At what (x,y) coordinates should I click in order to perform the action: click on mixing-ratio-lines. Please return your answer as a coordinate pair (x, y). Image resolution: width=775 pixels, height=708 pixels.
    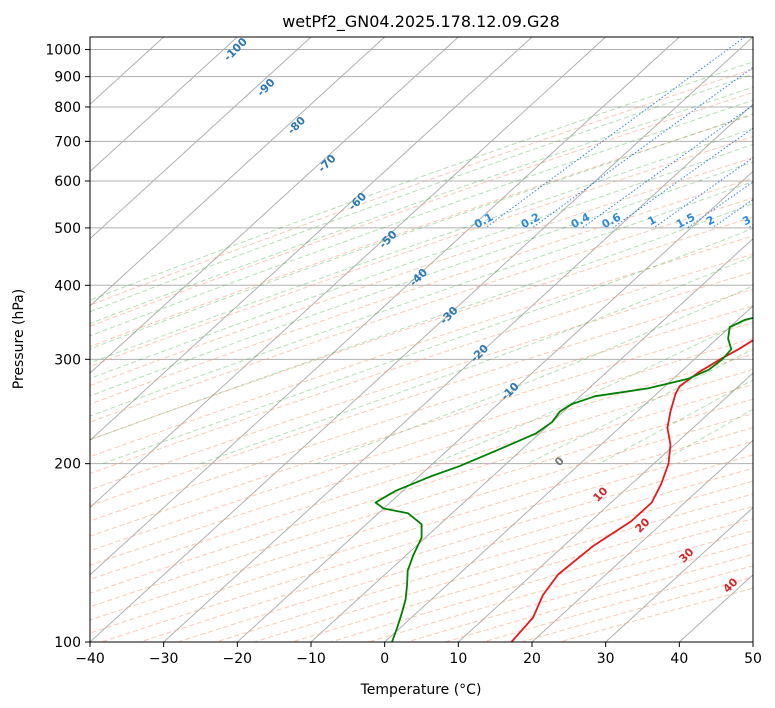
    Looking at the image, I should click on (619, 133).